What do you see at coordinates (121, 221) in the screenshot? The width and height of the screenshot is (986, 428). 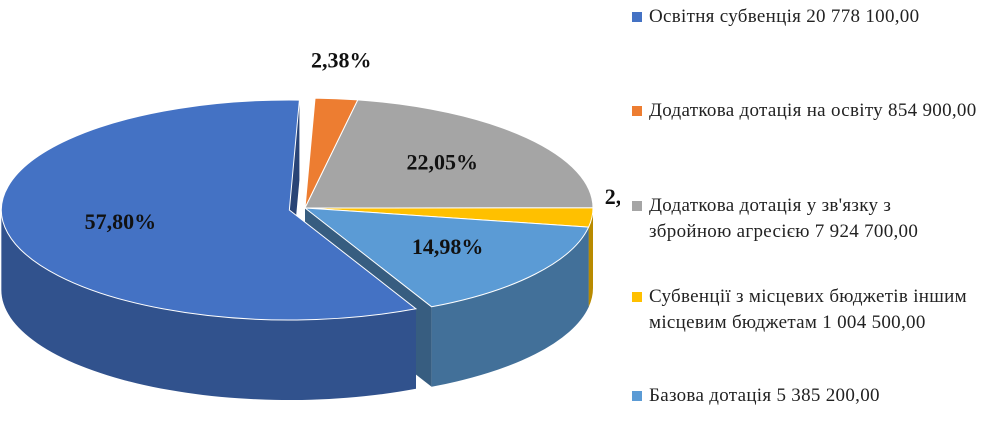 I see `data-label: 57,80%` at bounding box center [121, 221].